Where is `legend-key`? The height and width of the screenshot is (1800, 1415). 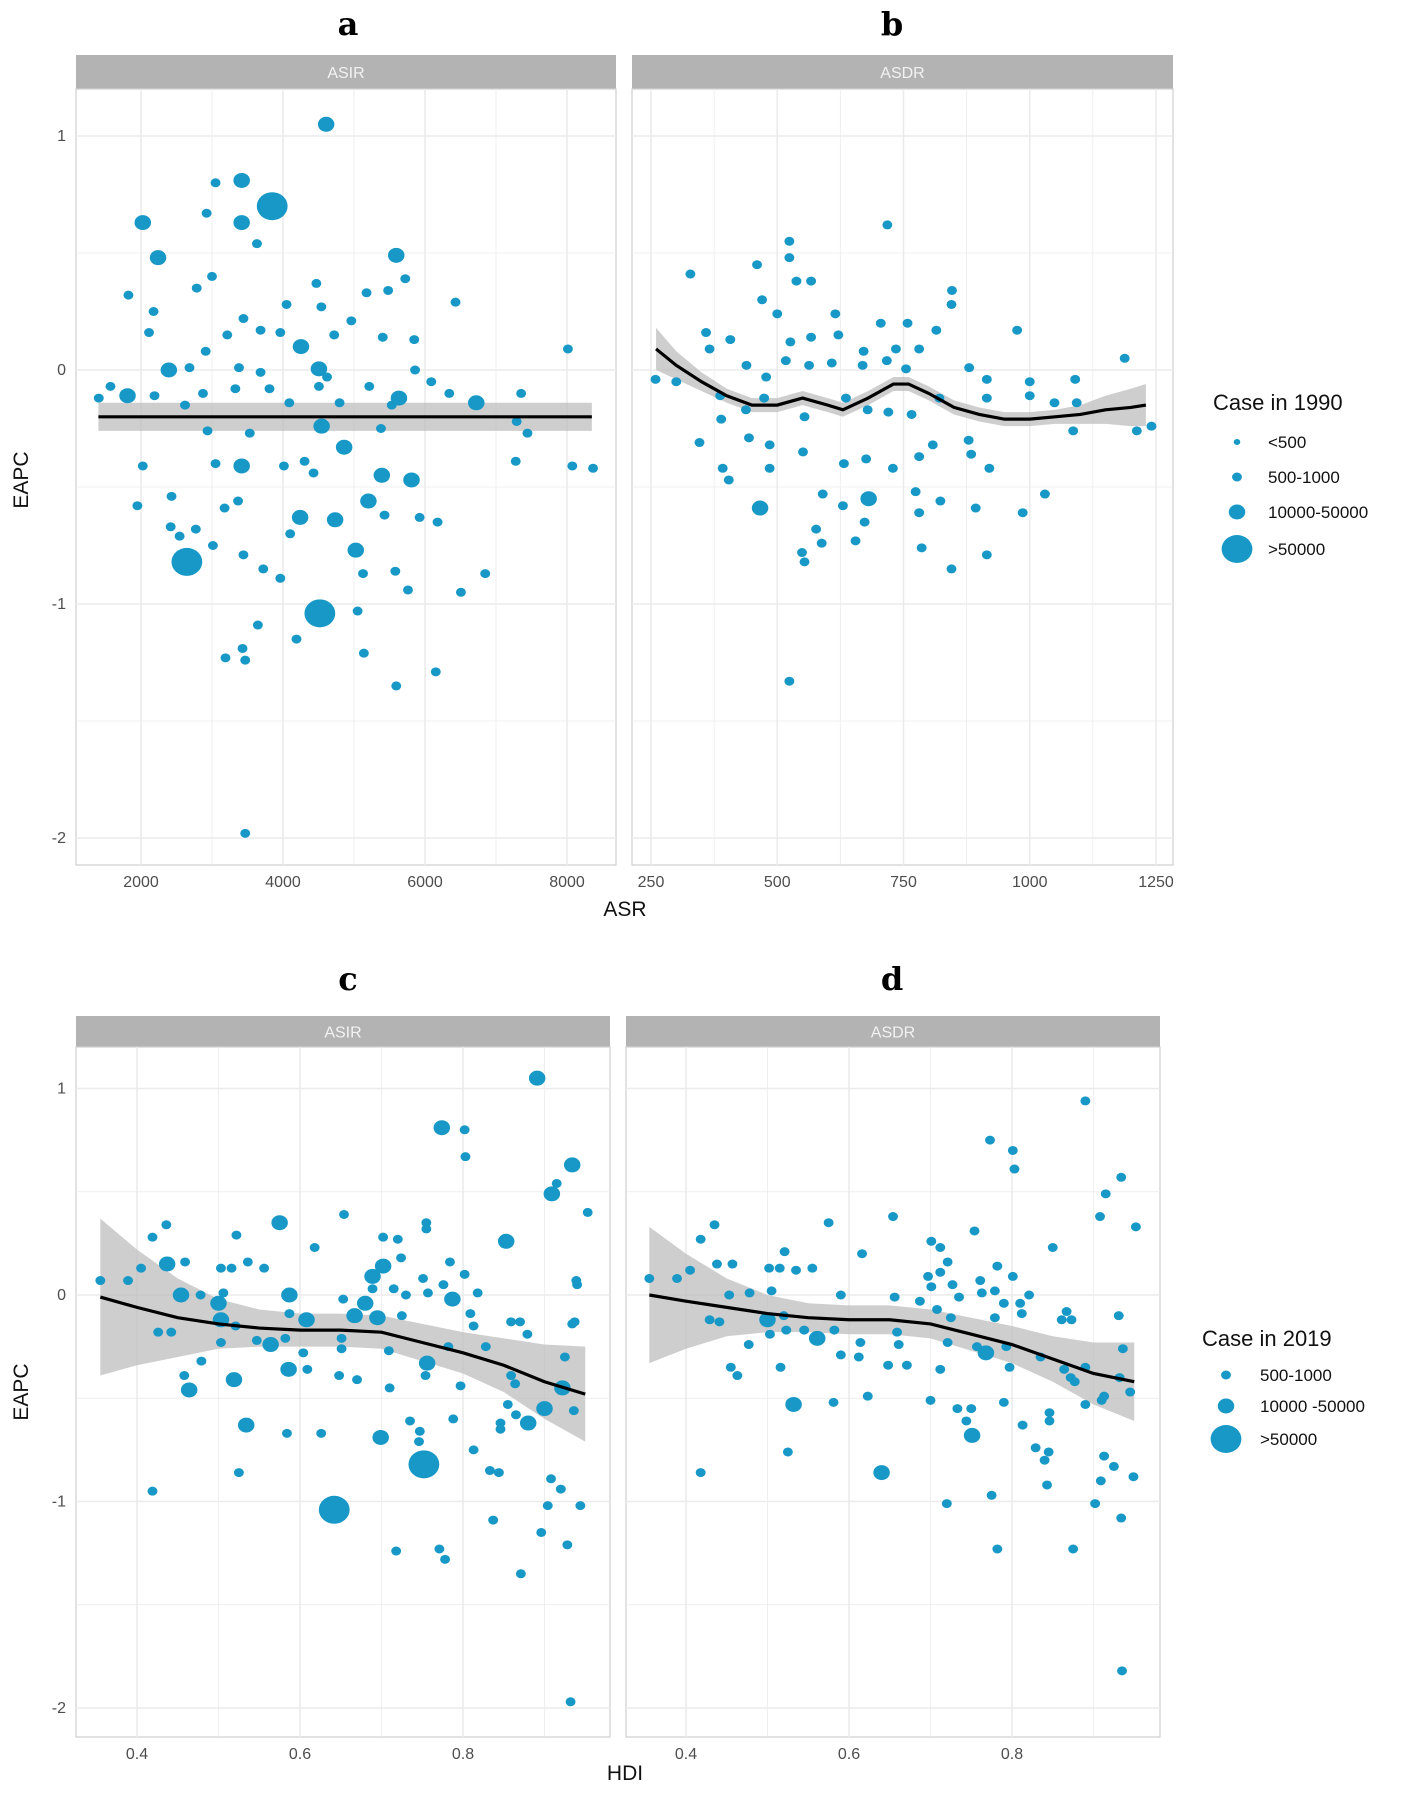
legend-key is located at coordinates (1226, 1439).